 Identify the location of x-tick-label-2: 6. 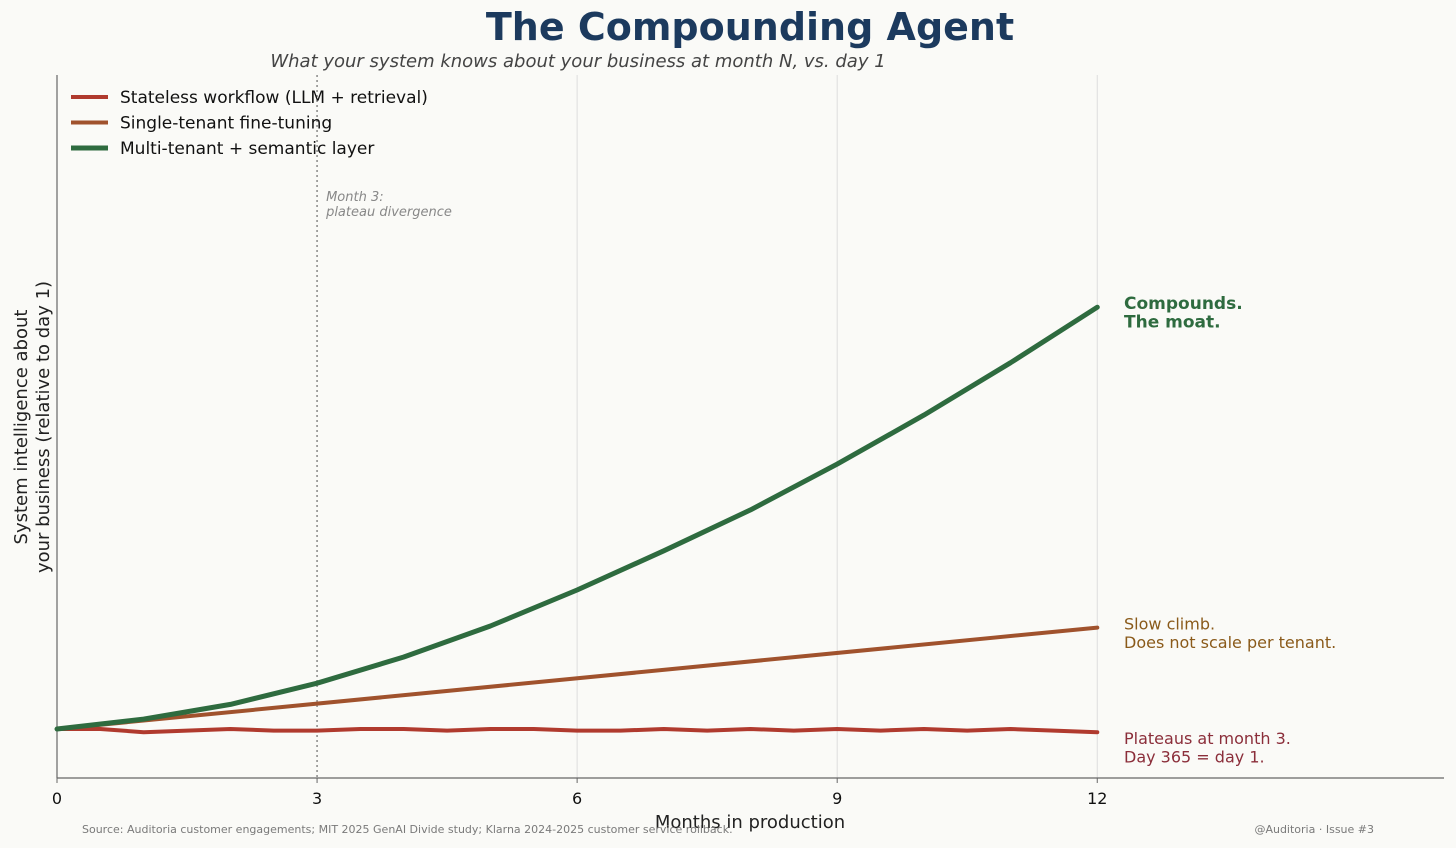
(577, 798).